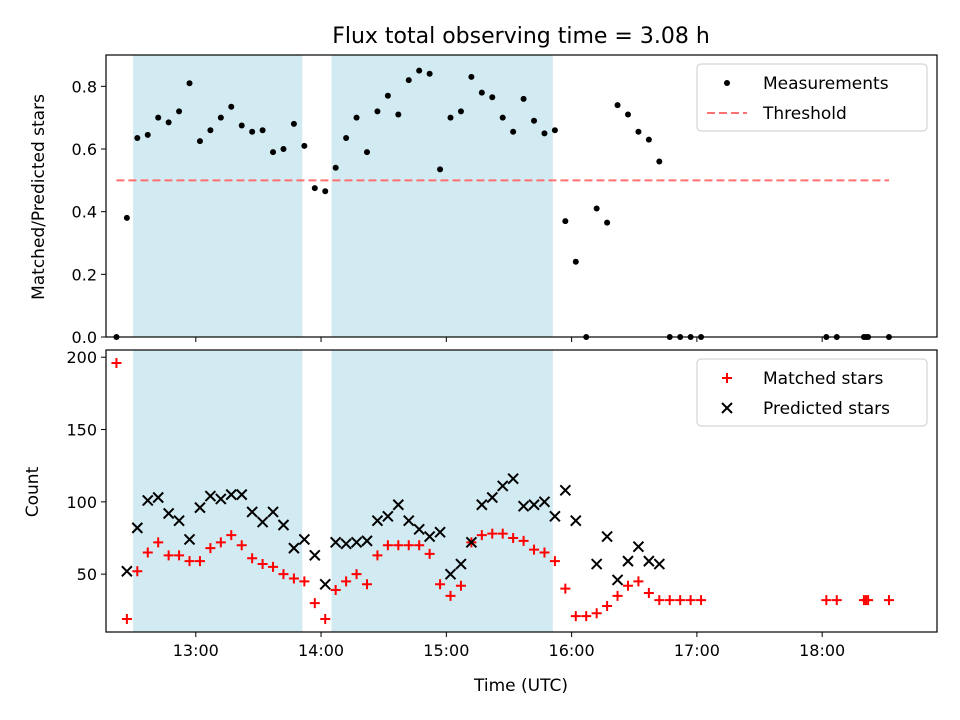  Describe the element at coordinates (84, 86) in the screenshot. I see `upper-y-tick-label: 0.8` at that location.